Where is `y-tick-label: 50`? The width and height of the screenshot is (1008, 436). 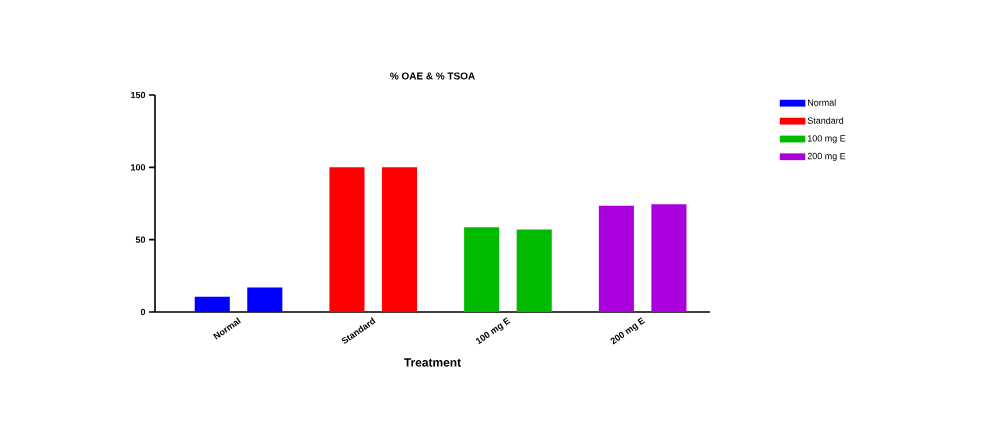
y-tick-label: 50 is located at coordinates (140, 239).